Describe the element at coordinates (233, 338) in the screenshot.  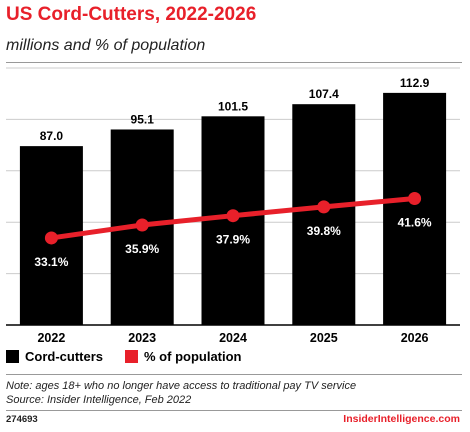
I see `x-tick-label-2024: 2024` at that location.